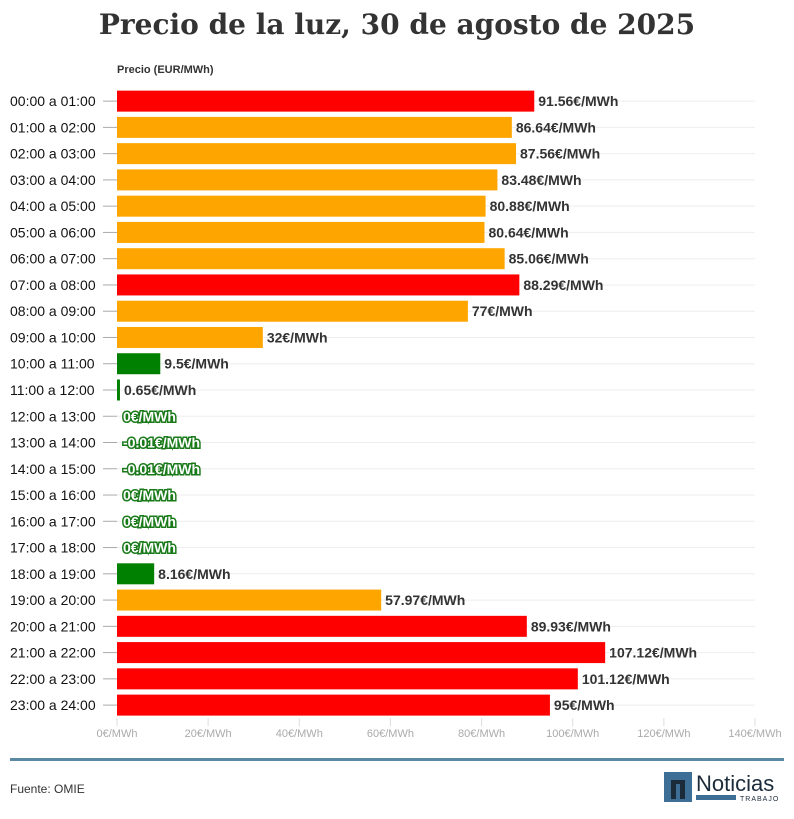 This screenshot has width=794, height=819. I want to click on category-label: 16:00 a 17:00, so click(53, 521).